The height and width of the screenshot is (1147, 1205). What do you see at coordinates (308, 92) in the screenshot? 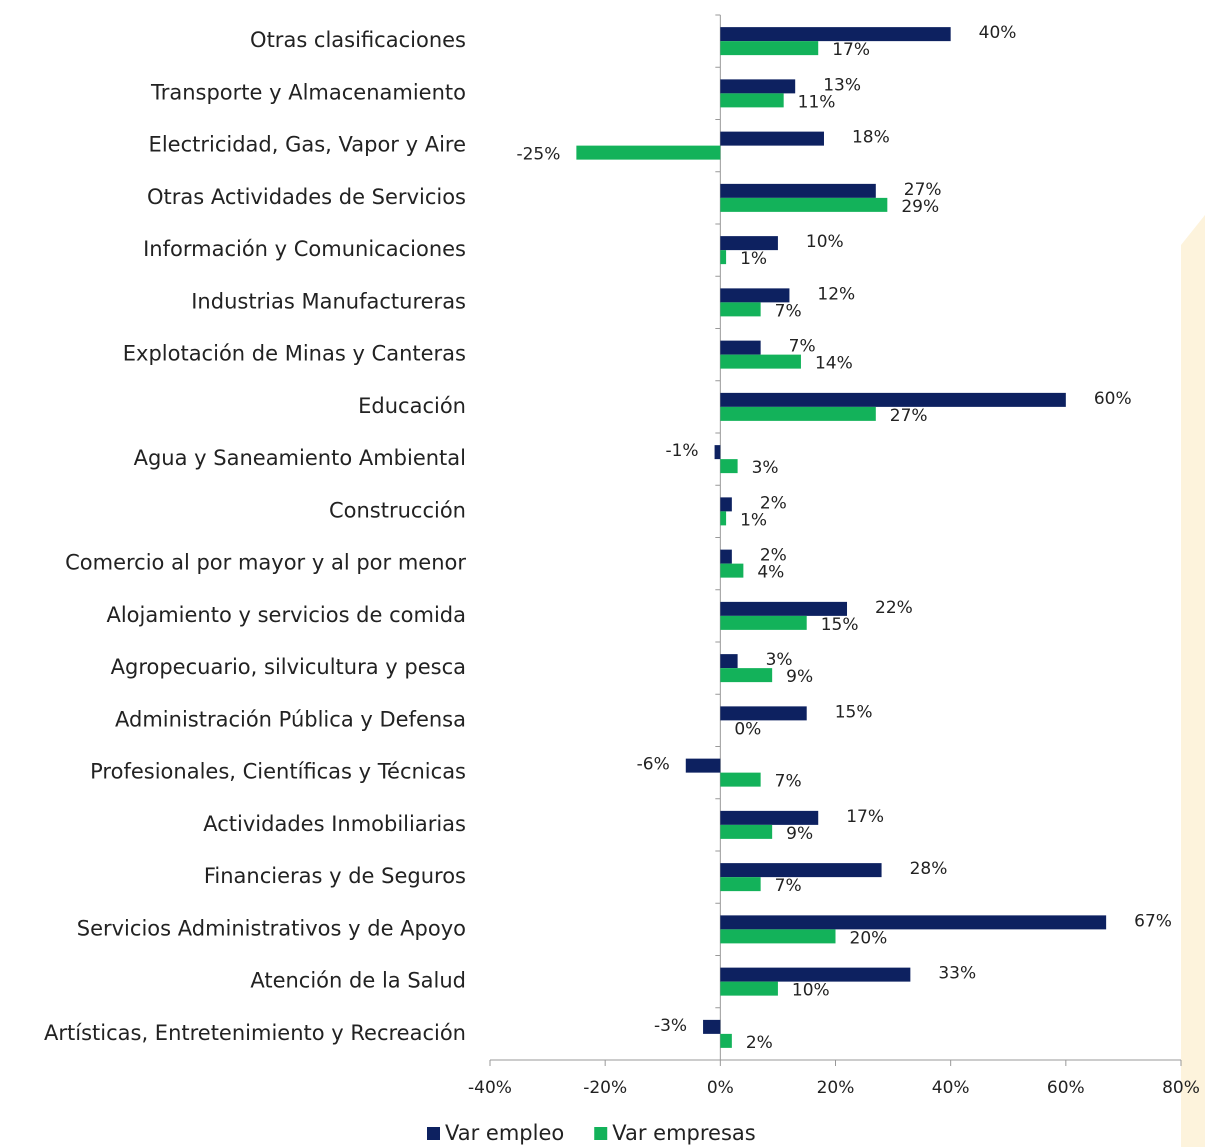
I see `category-label: Transporte y Almacenamiento` at bounding box center [308, 92].